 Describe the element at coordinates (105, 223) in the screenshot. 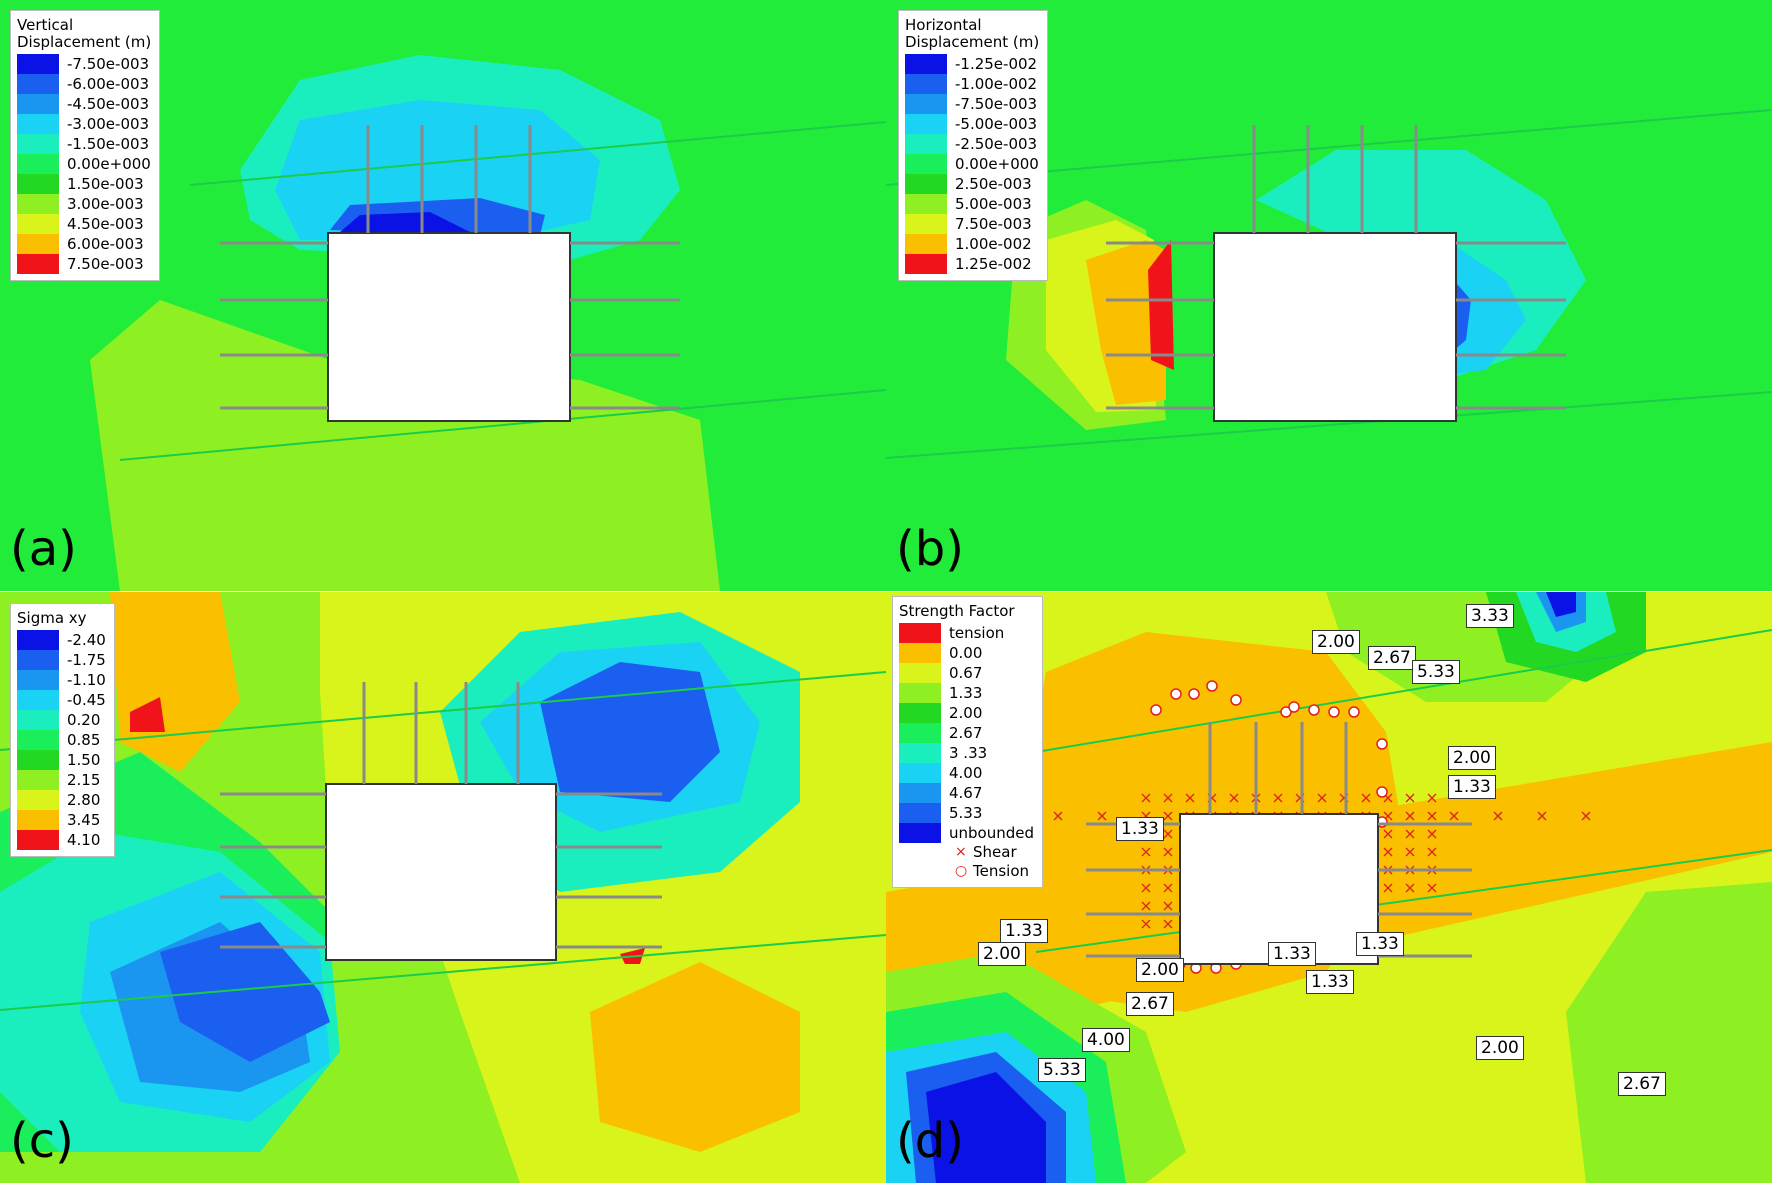

I see `legend-label: 4.50e-003` at that location.